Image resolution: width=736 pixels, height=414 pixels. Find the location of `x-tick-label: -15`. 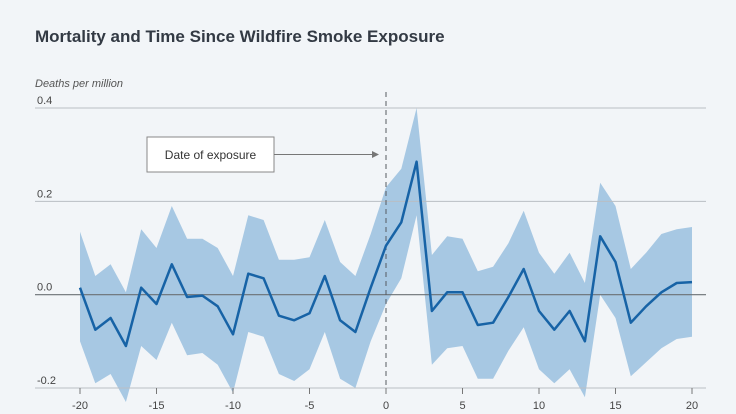

x-tick-label: -15 is located at coordinates (157, 406).